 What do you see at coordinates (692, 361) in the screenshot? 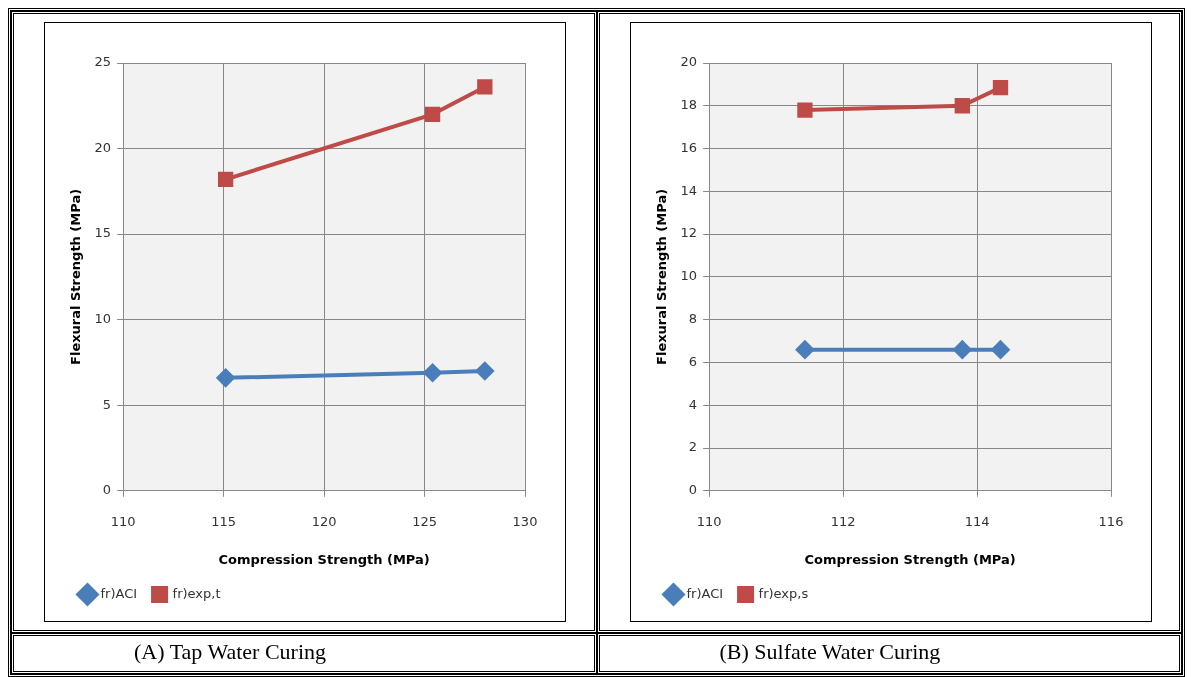
I see `y-tick-label: 6` at bounding box center [692, 361].